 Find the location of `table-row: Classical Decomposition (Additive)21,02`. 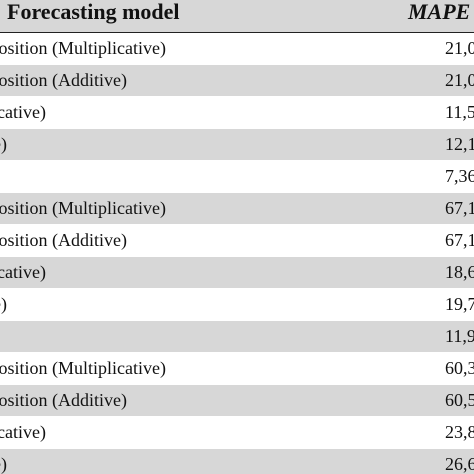

table-row: Classical Decomposition (Additive)21,02 is located at coordinates (237, 80).